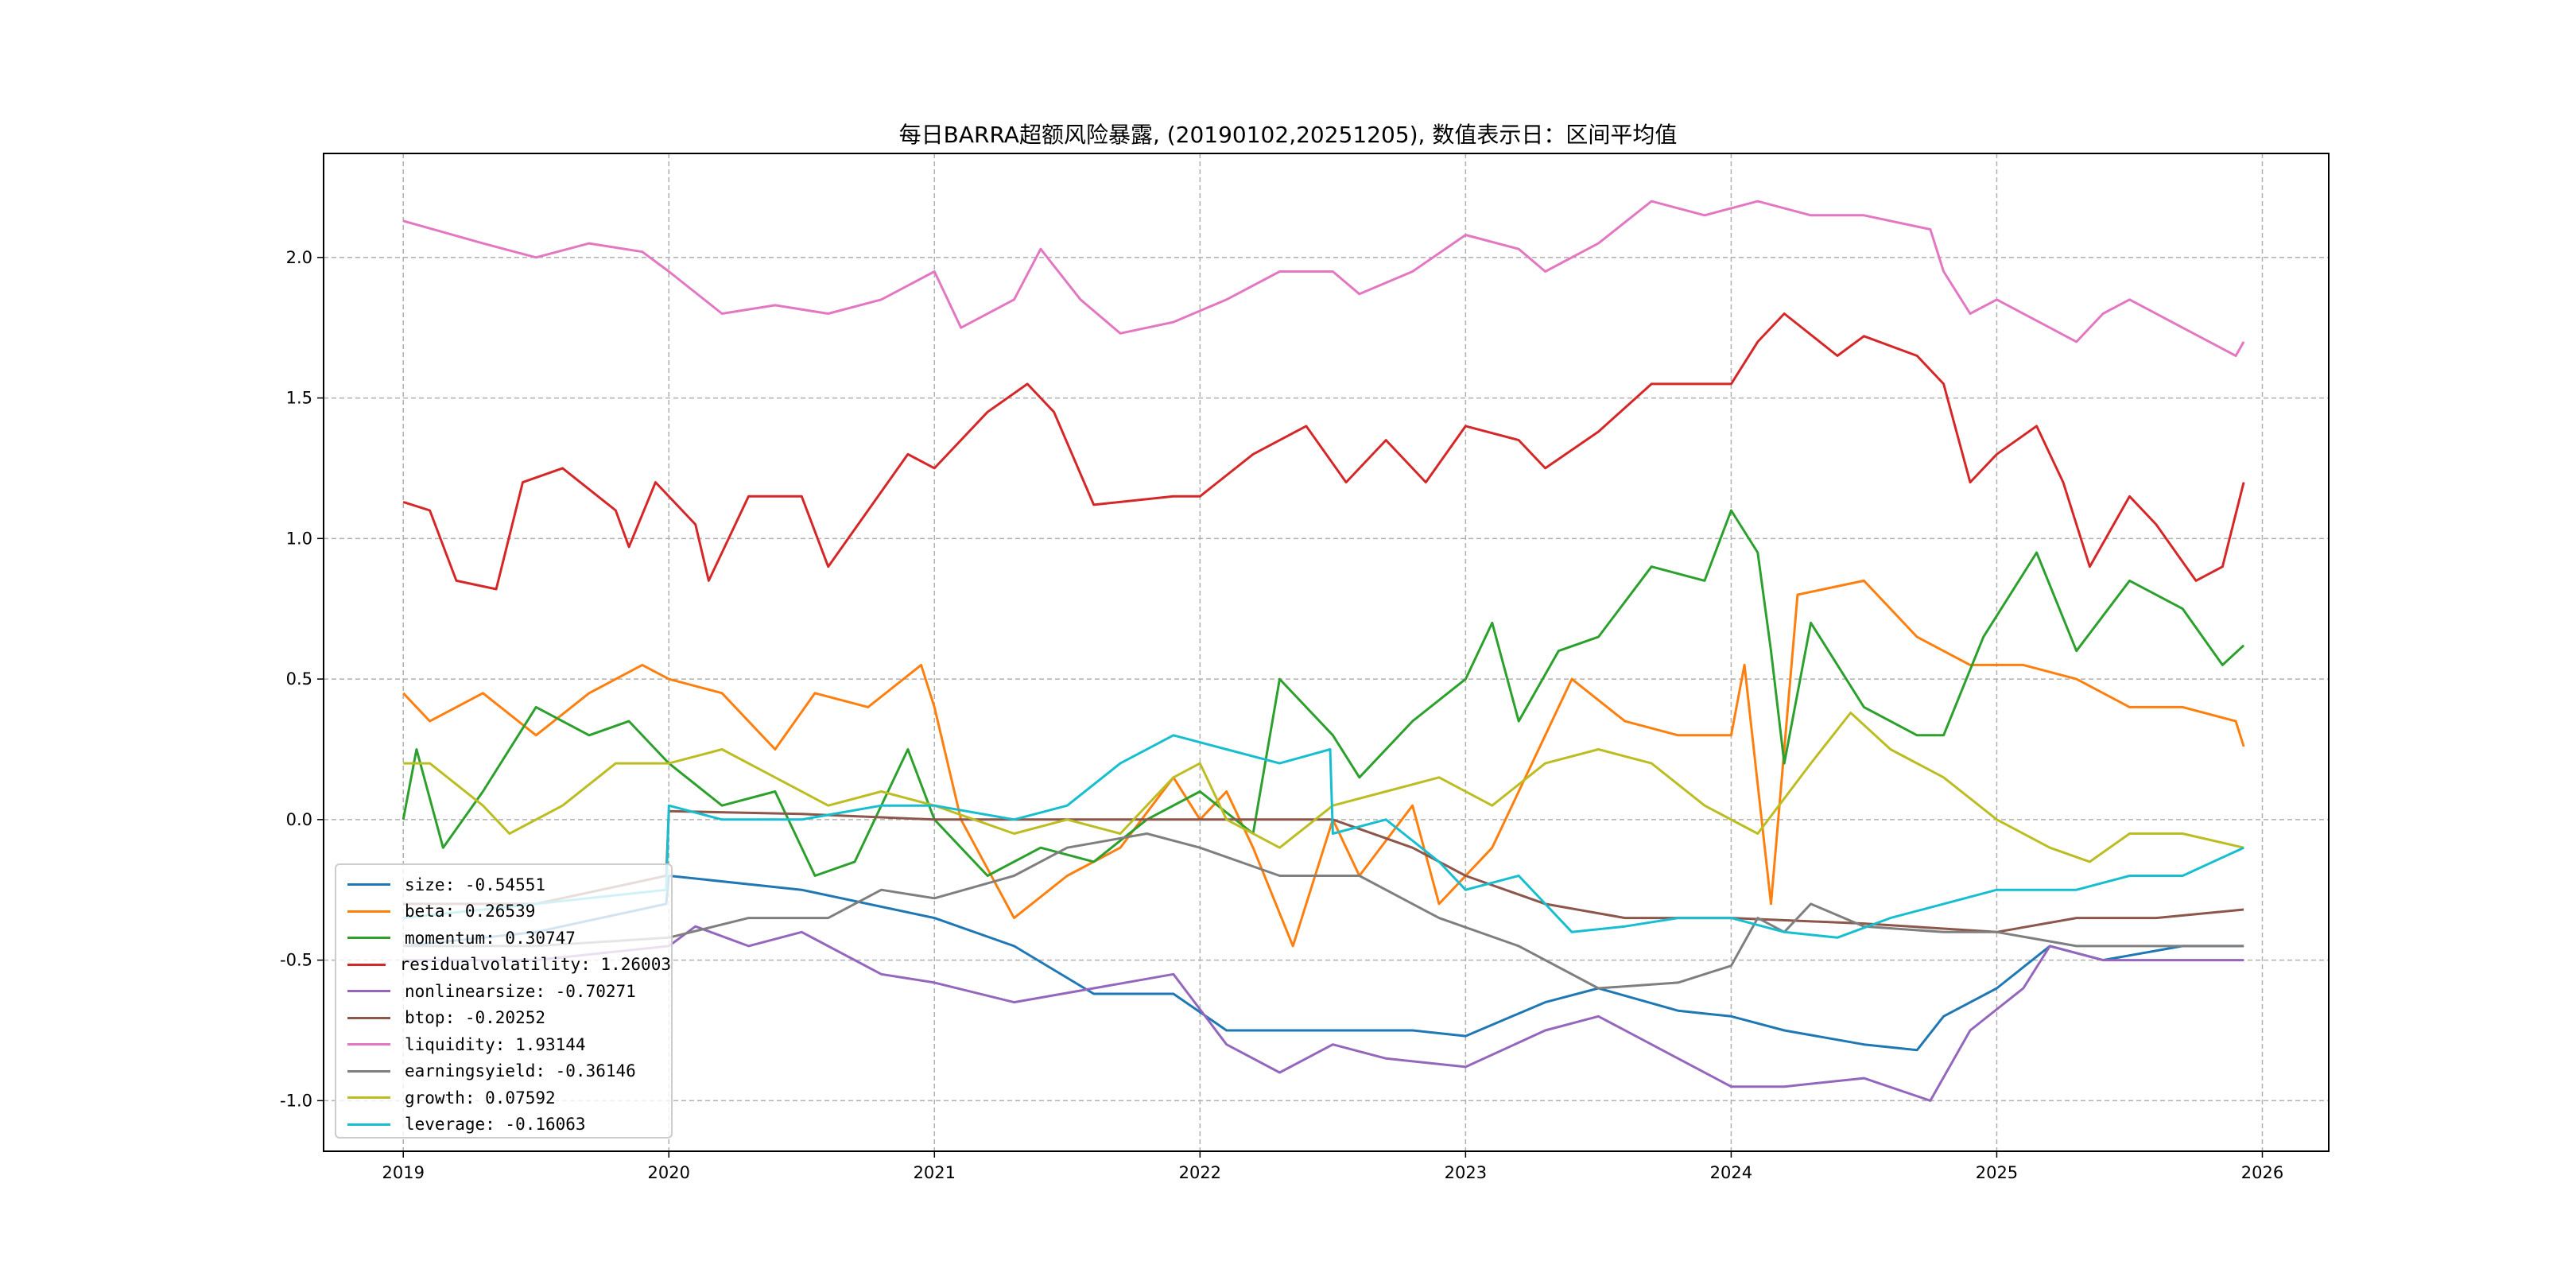 This screenshot has height=1288, width=2576. What do you see at coordinates (471, 912) in the screenshot?
I see `legend-label: beta: 0.26539` at bounding box center [471, 912].